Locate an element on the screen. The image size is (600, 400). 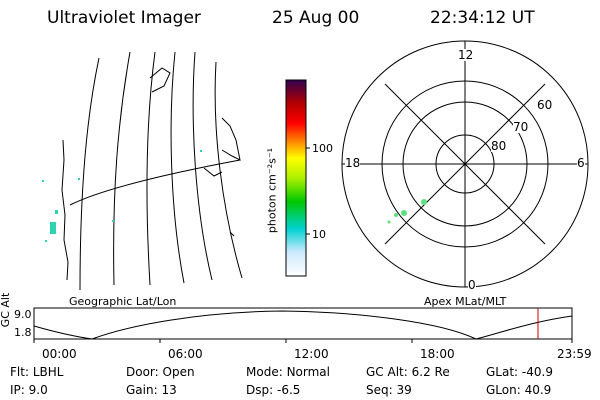
mlt-label-0: 0 is located at coordinates (472, 285).